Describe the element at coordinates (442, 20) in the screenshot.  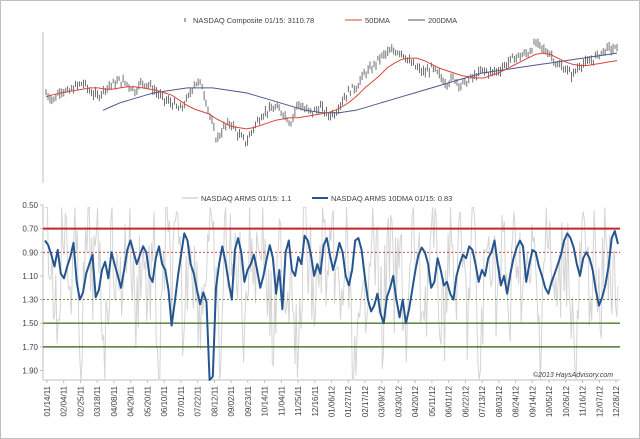
I see `legend-200dma-label: 200DMA` at that location.